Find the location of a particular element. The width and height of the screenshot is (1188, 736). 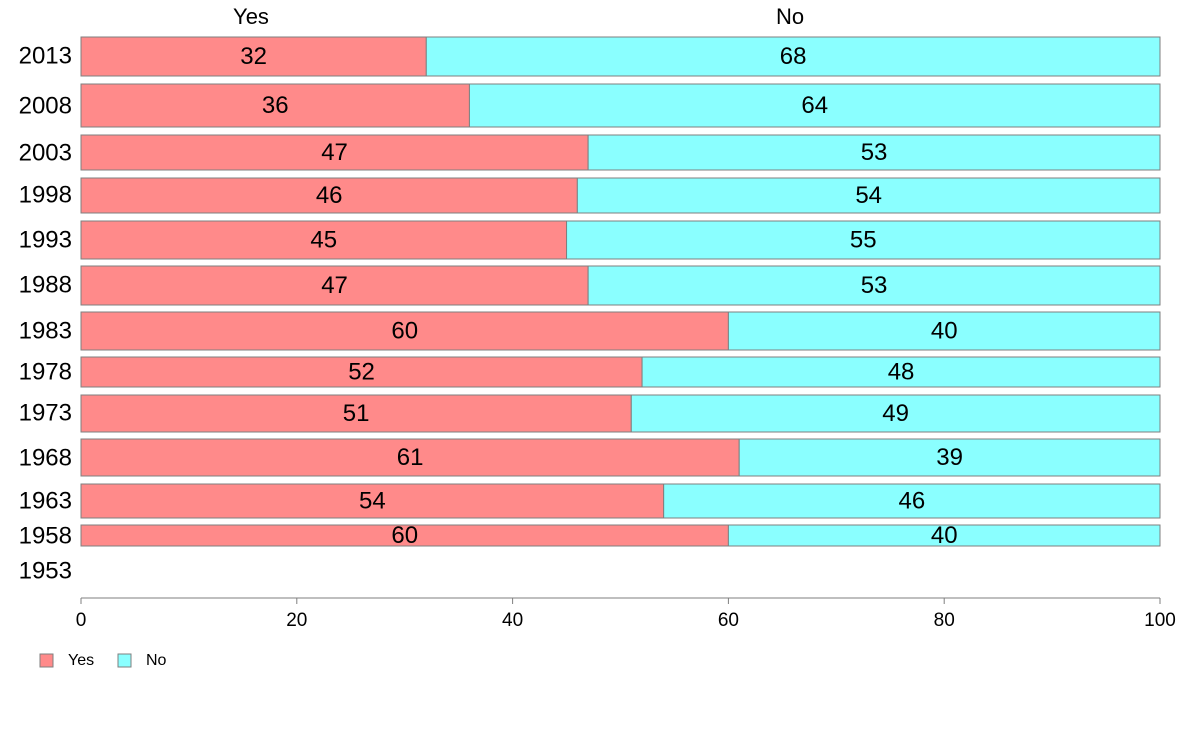

bar-no-1998 is located at coordinates (868, 195).